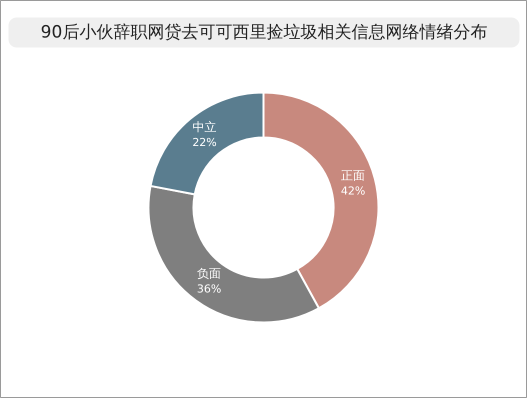 The width and height of the screenshot is (527, 398). Describe the element at coordinates (353, 175) in the screenshot. I see `slice-label: 正面` at that location.